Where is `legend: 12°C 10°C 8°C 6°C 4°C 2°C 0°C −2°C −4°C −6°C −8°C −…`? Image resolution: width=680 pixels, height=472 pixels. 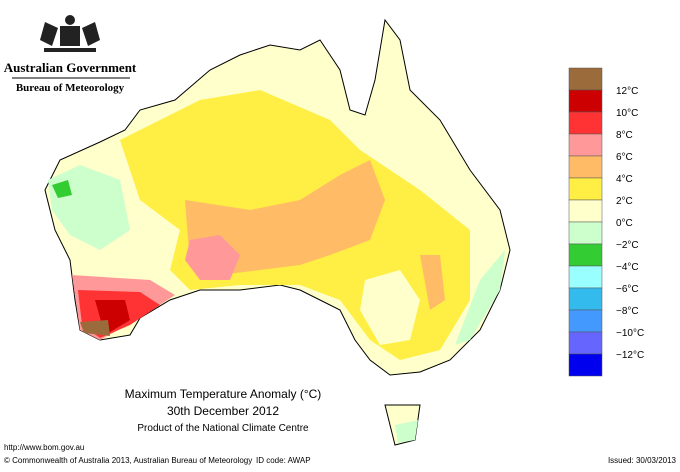
legend: 12°C 10°C 8°C 6°C 4°C 2°C 0°C −2°C −4°C −6°C −8°C −… is located at coordinates (606, 222).